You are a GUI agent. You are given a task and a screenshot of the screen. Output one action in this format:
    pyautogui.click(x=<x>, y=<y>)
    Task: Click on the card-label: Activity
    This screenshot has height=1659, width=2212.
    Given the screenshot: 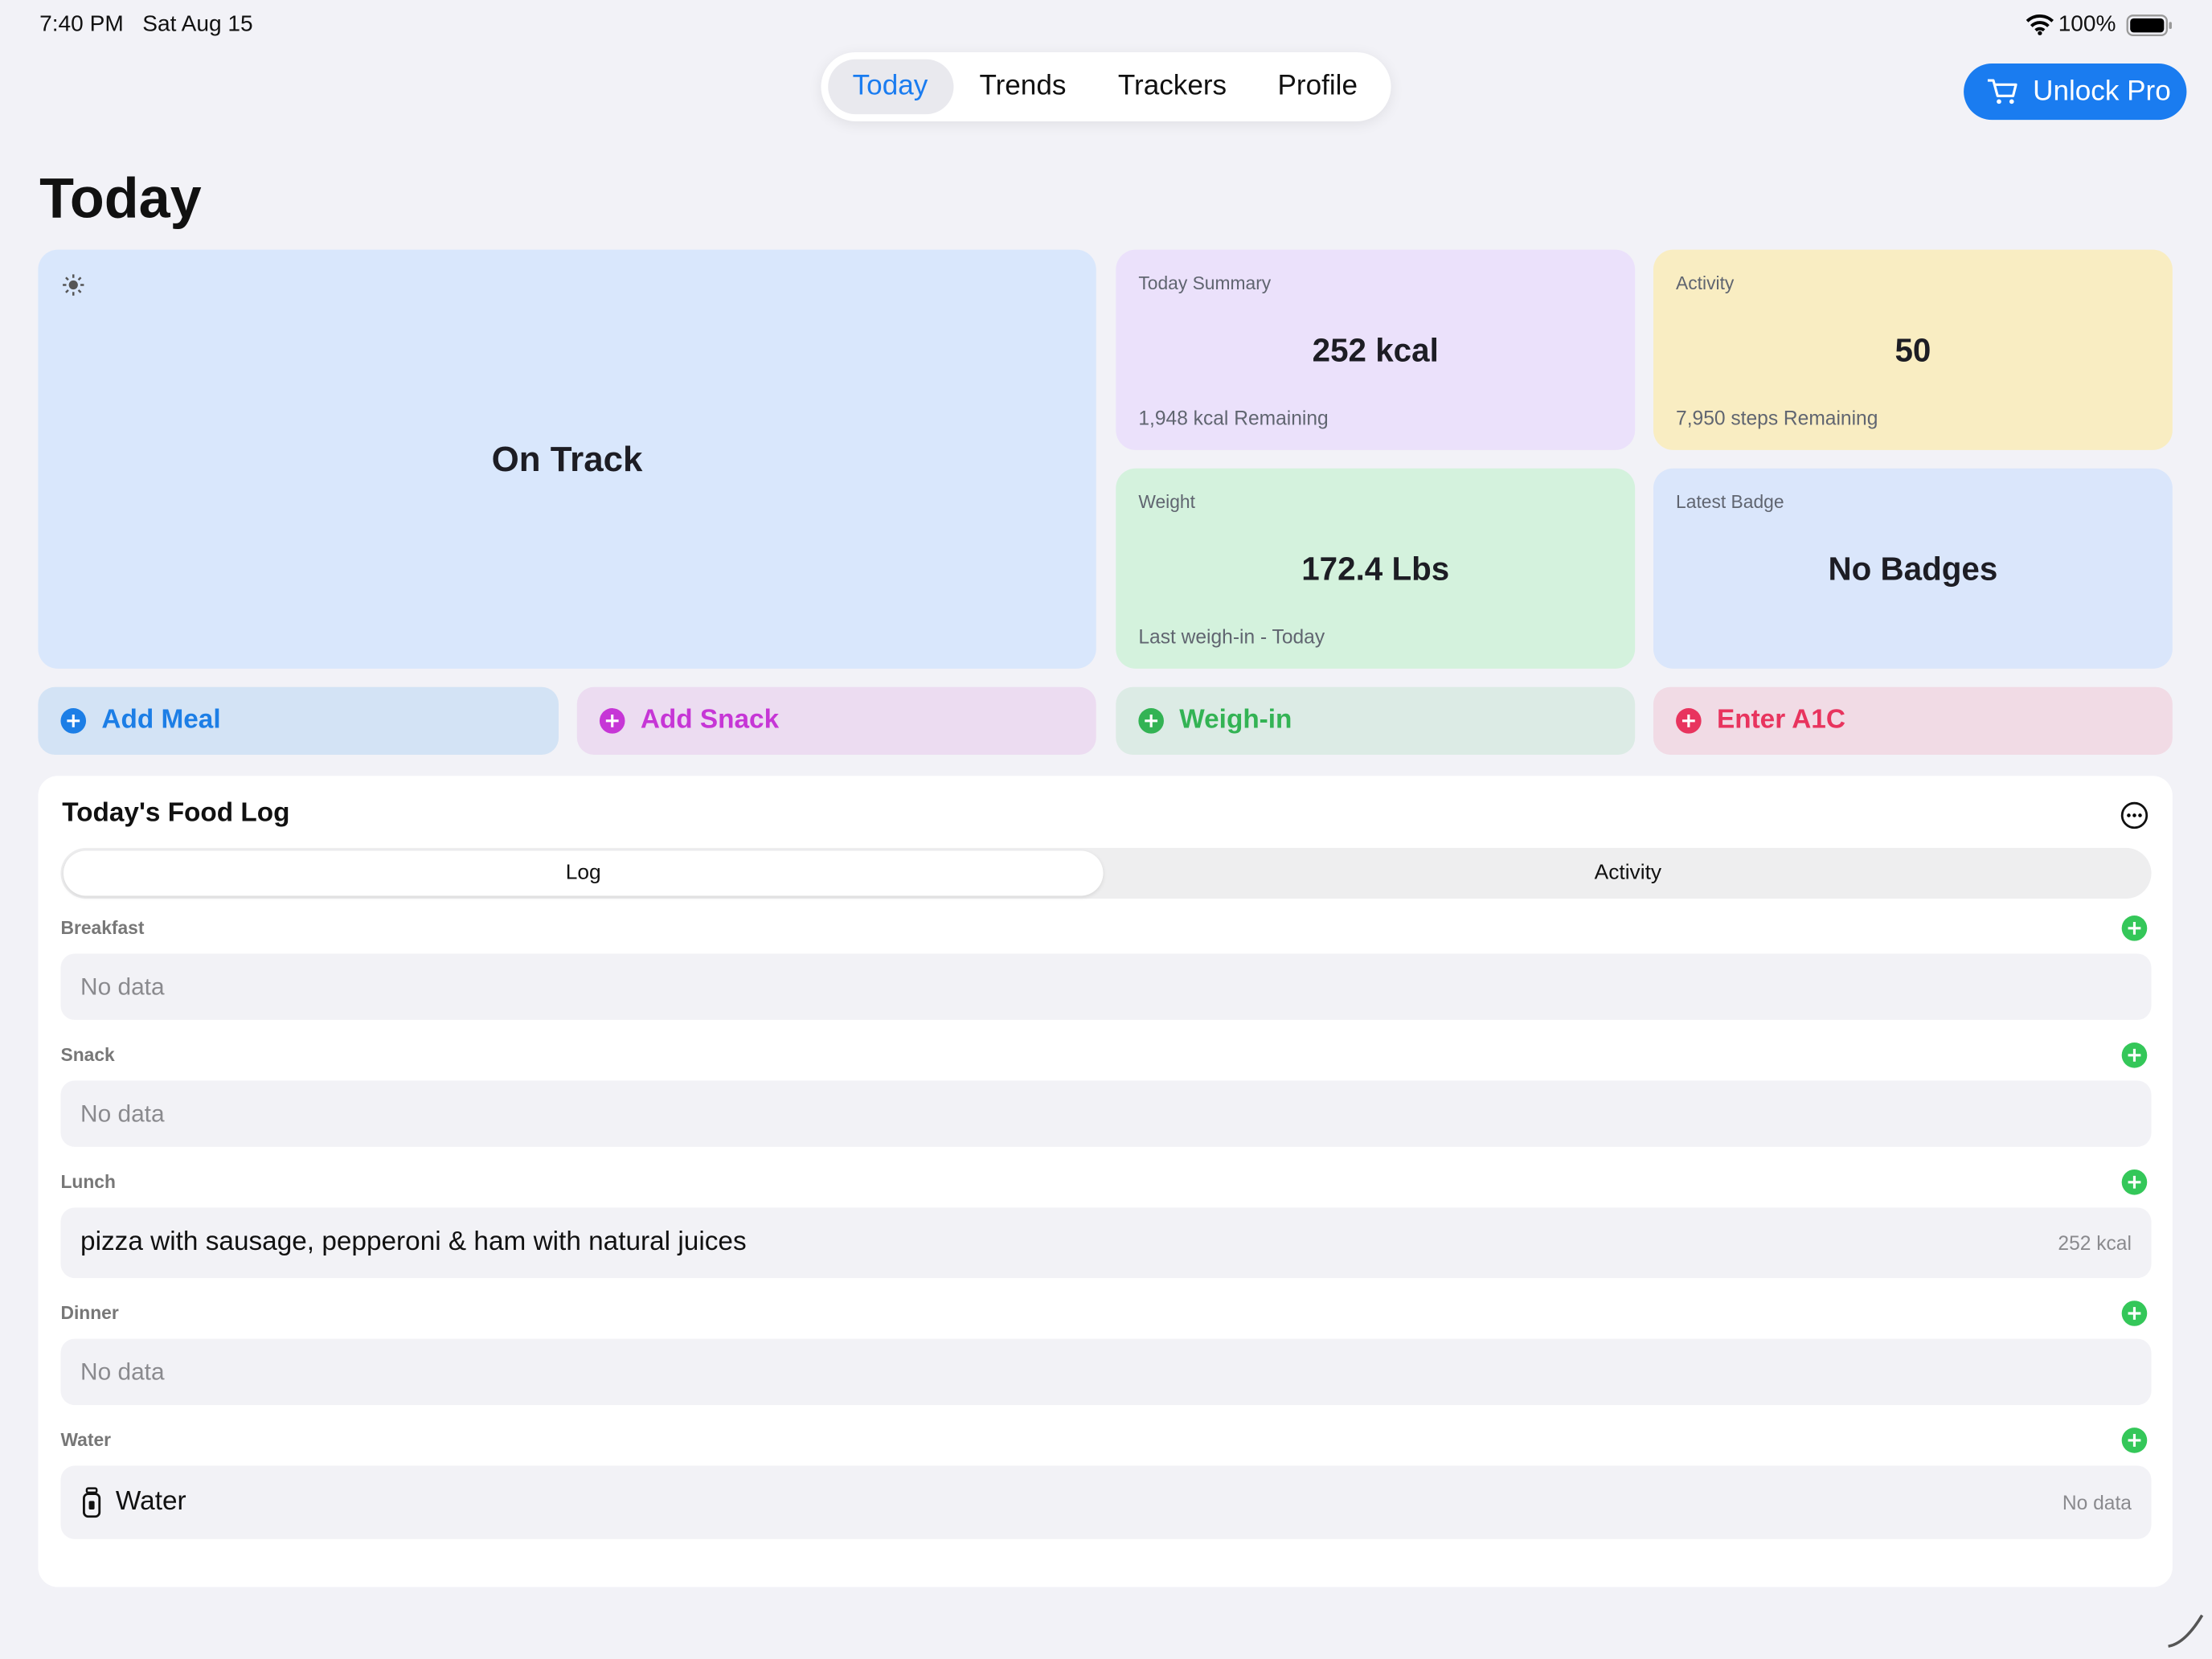 What is the action you would take?
    pyautogui.click(x=1706, y=283)
    